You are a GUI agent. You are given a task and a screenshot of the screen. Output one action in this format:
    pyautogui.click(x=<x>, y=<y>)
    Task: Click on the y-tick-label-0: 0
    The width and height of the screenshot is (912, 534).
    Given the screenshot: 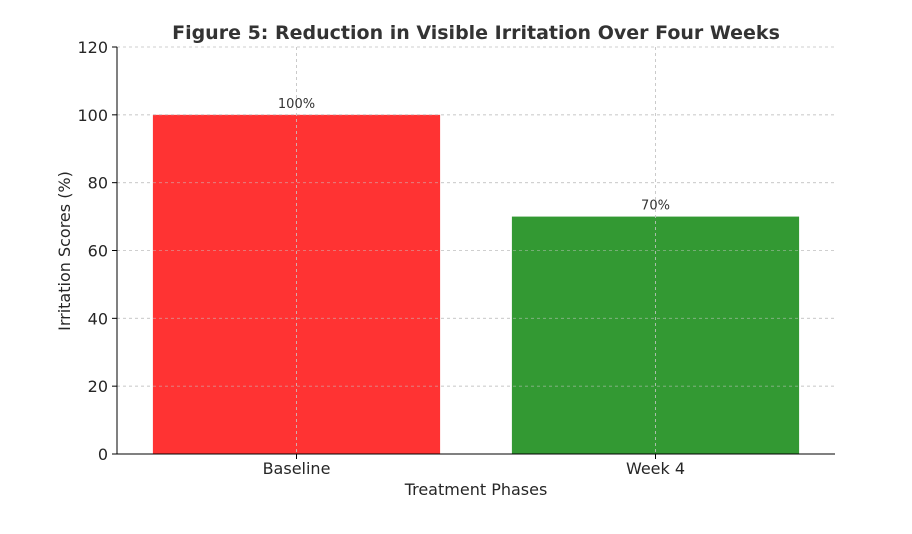 What is the action you would take?
    pyautogui.click(x=103, y=454)
    